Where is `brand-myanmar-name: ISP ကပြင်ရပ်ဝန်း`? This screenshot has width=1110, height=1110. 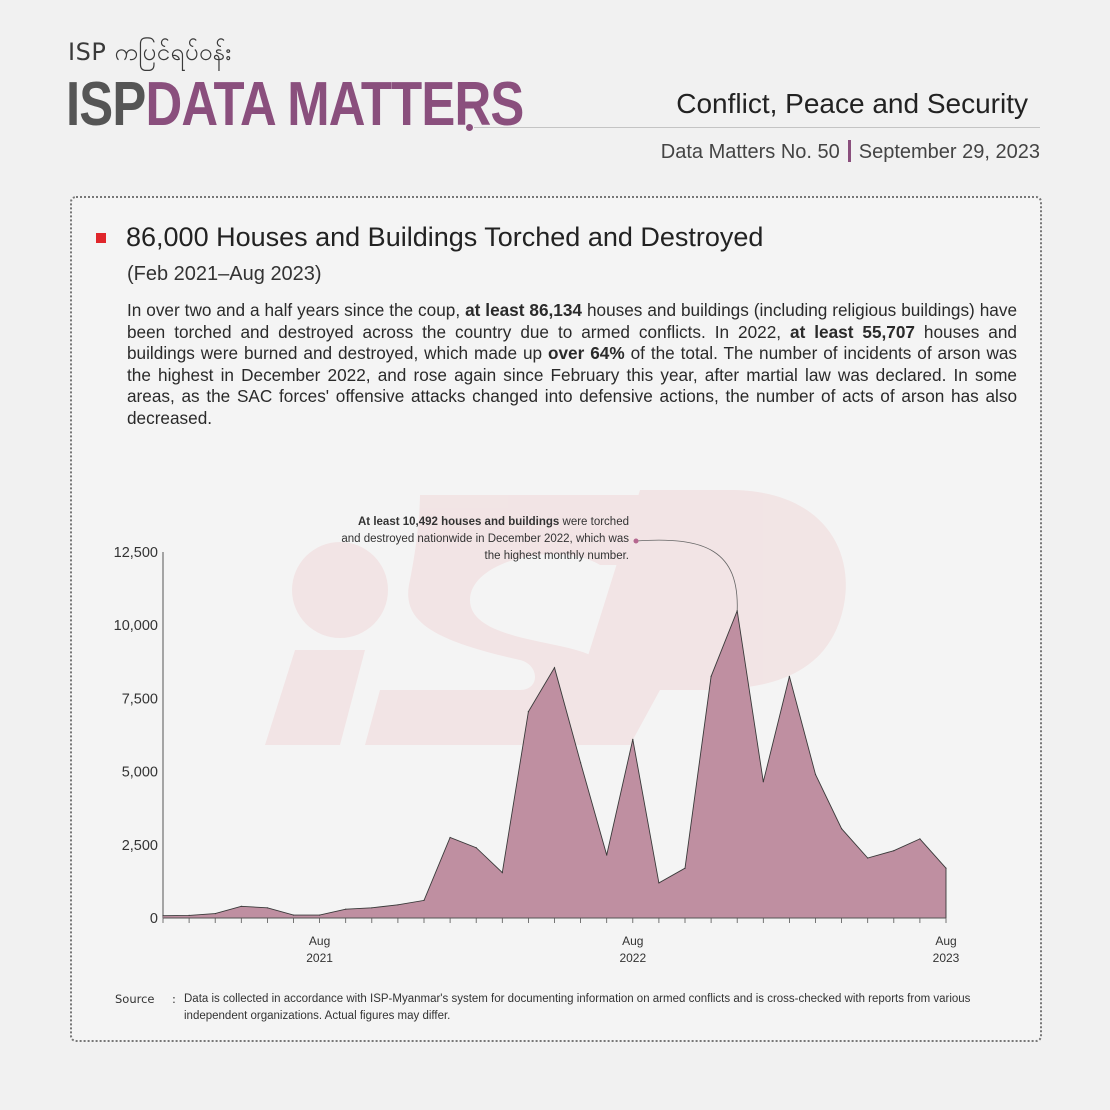
brand-myanmar-name: ISP ကပြင်ရပ်ဝန်း is located at coordinates (150, 52).